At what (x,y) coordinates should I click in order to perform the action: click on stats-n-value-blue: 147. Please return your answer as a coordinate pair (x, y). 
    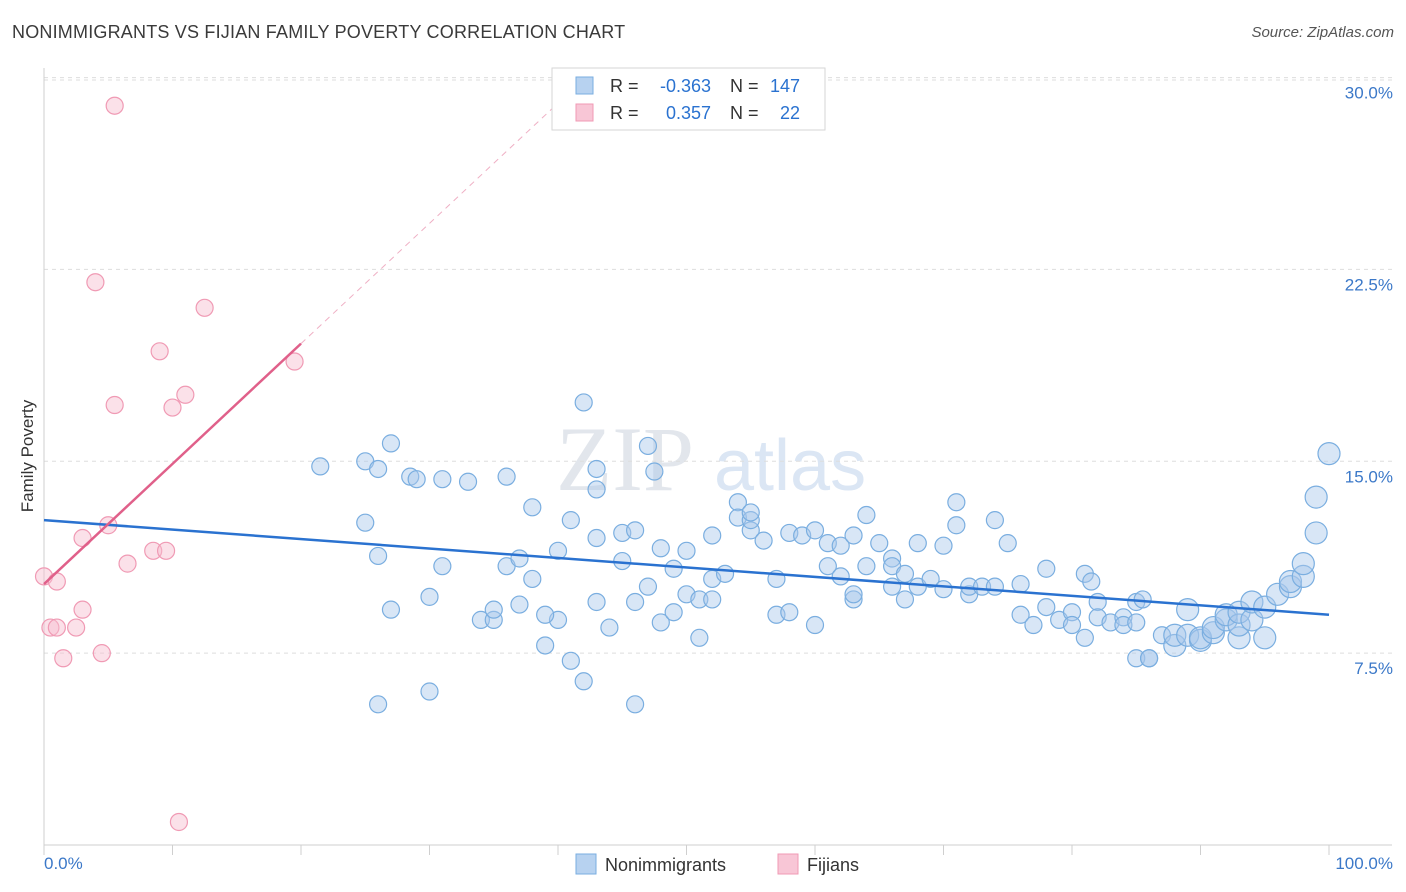
    Looking at the image, I should click on (785, 86).